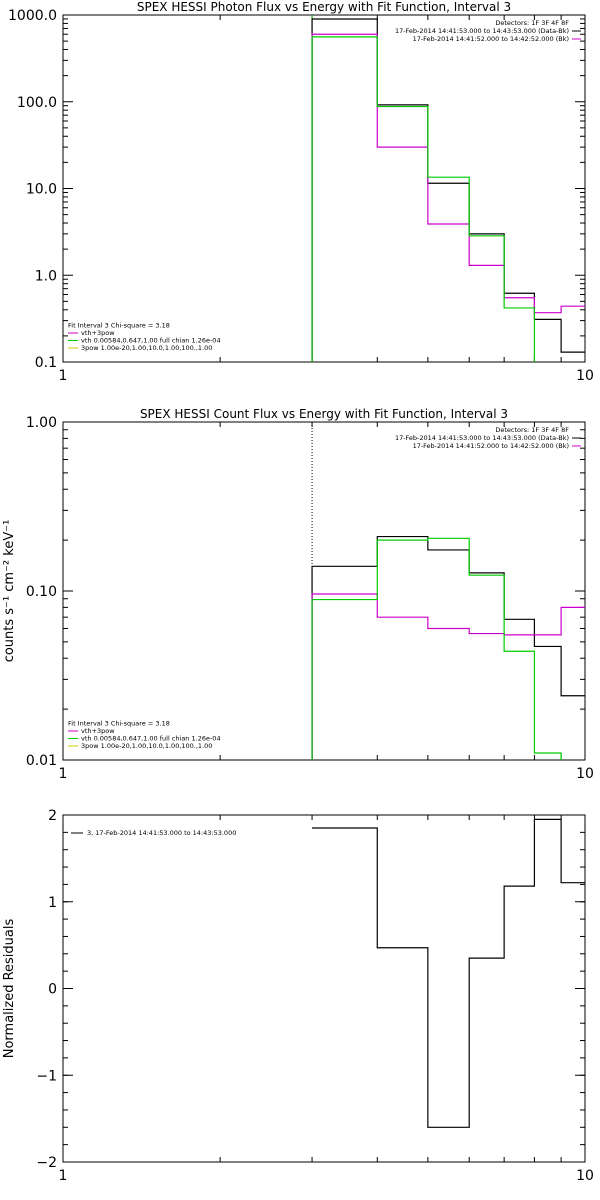 Image resolution: width=600 pixels, height=1200 pixels. What do you see at coordinates (32, 16) in the screenshot?
I see `y-tick-label: 1000.0` at bounding box center [32, 16].